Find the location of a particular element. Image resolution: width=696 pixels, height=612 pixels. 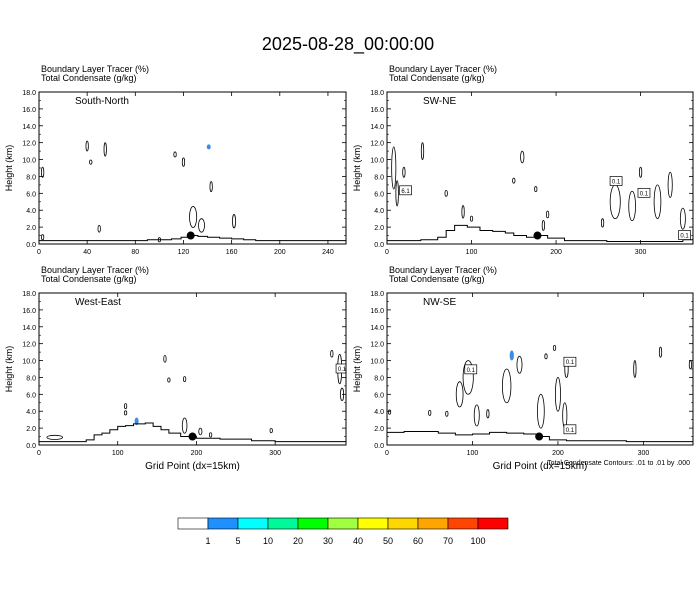

contour-label: 6.1 is located at coordinates (405, 192).